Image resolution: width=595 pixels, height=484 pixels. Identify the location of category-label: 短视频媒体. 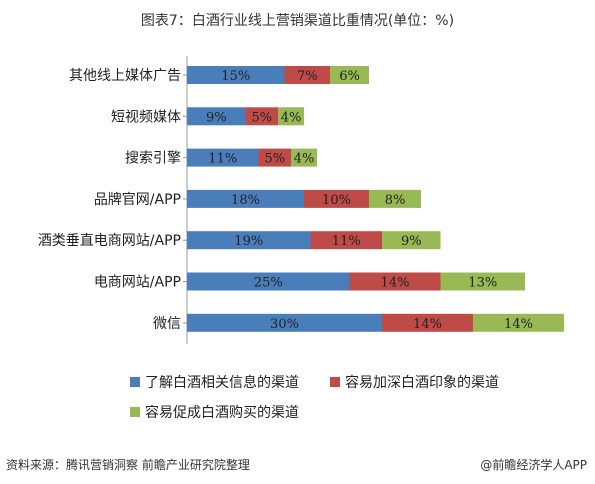
(146, 117).